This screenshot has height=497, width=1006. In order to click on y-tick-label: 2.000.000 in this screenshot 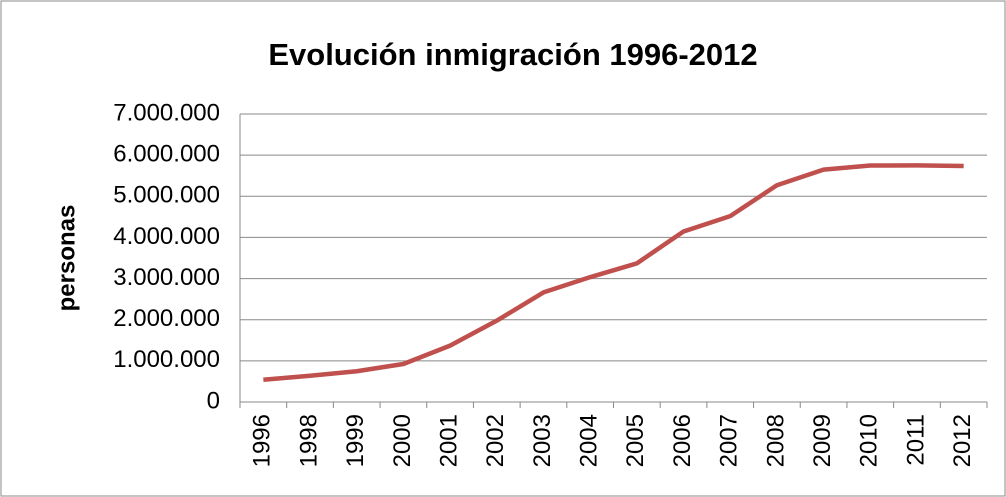, I will do `click(166, 318)`.